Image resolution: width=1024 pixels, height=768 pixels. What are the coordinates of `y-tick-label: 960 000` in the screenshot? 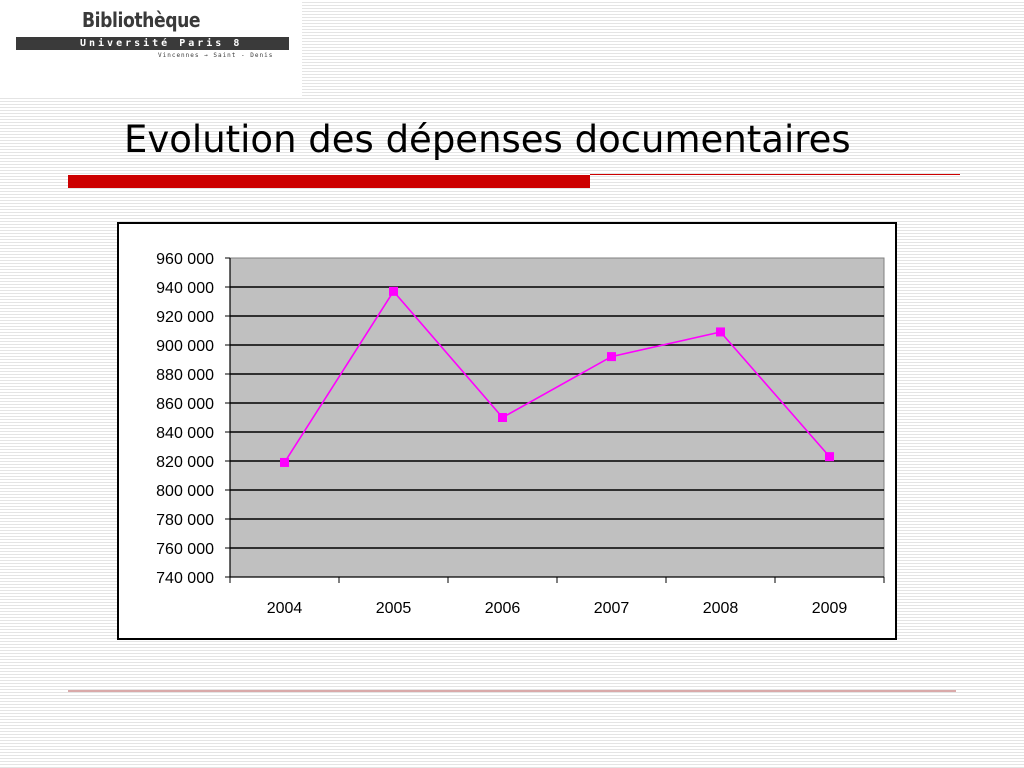 It's located at (185, 259).